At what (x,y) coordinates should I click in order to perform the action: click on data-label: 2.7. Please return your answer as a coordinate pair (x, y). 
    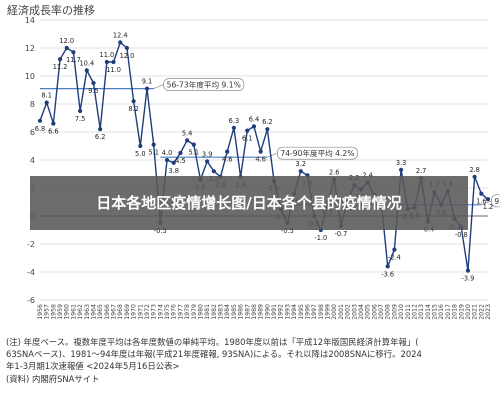
    Looking at the image, I should click on (421, 171).